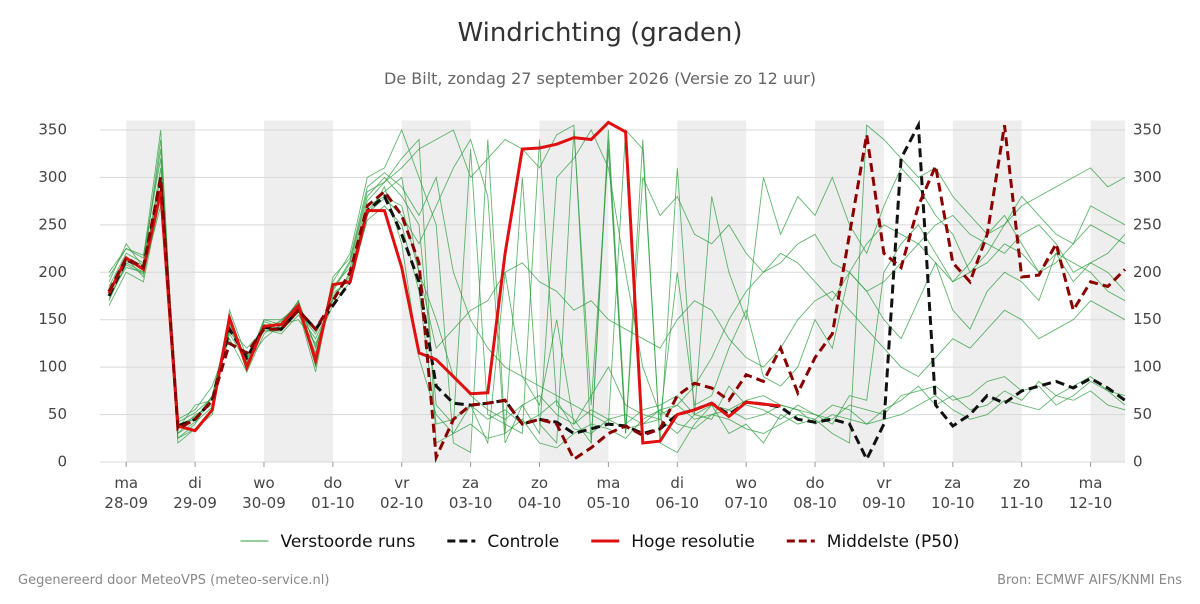 The width and height of the screenshot is (1200, 604). Describe the element at coordinates (52, 367) in the screenshot. I see `y-tick-label: 100` at that location.